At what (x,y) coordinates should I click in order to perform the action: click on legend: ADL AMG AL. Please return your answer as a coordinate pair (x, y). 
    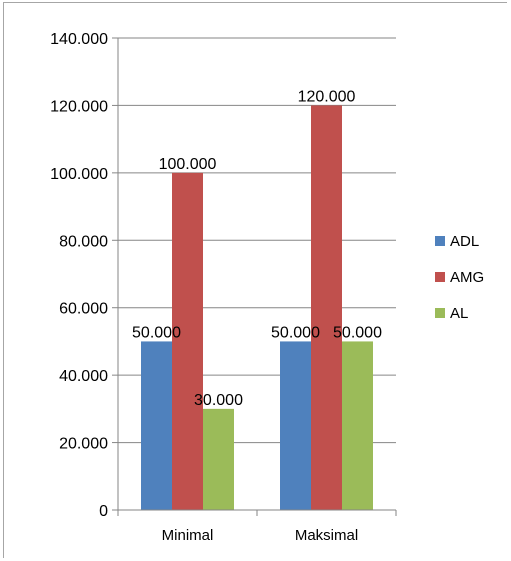
    Looking at the image, I should click on (459, 277).